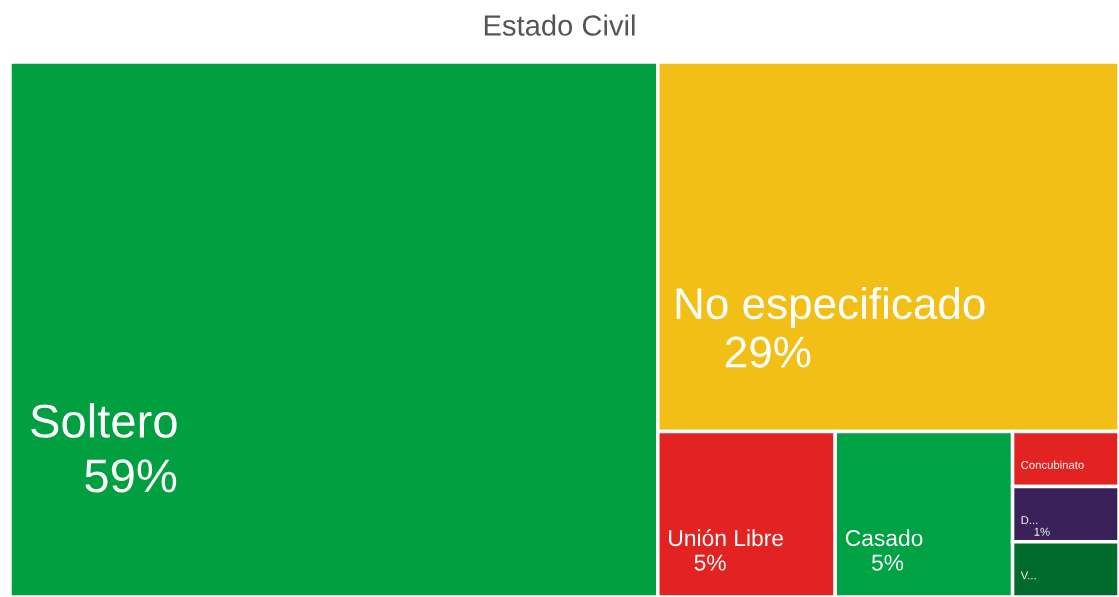 Image resolution: width=1119 pixels, height=597 pixels. What do you see at coordinates (1042, 531) in the screenshot?
I see `data-label: 1%` at bounding box center [1042, 531].